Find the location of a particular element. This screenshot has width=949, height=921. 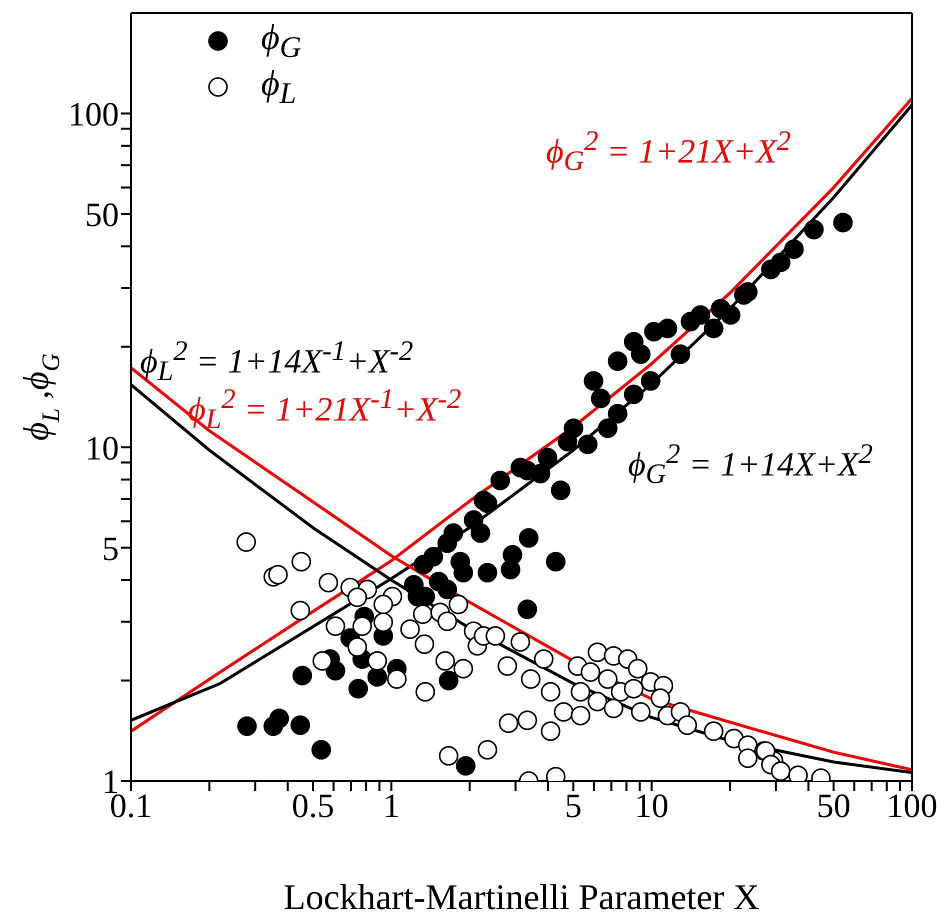

x-tick-label: 0.5 is located at coordinates (313, 807).